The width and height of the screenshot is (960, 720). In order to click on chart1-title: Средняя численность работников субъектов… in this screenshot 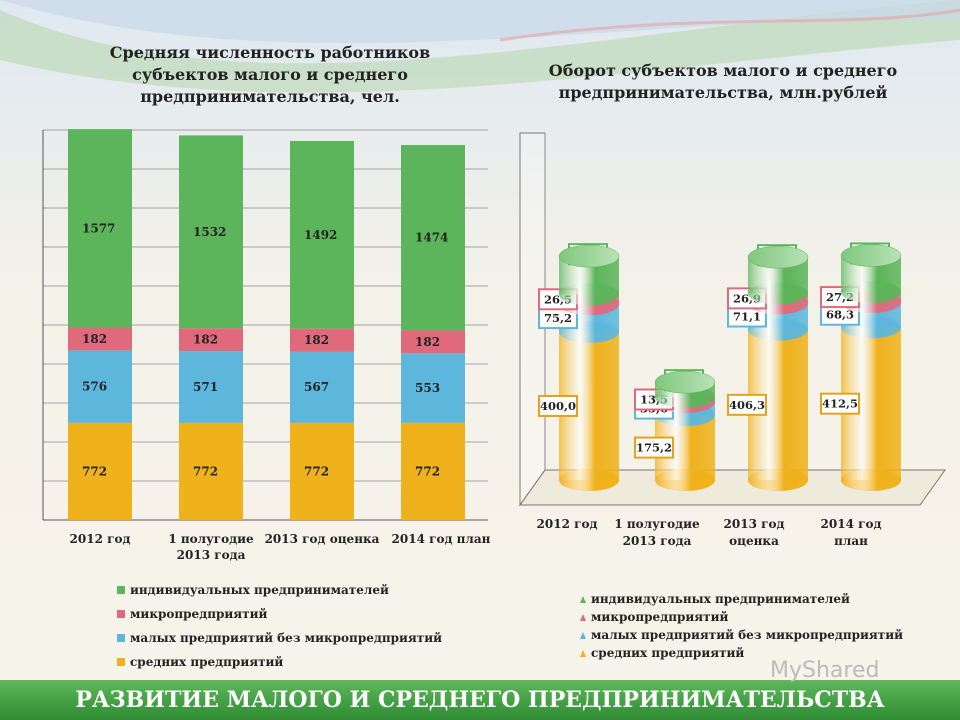, I will do `click(270, 74)`.